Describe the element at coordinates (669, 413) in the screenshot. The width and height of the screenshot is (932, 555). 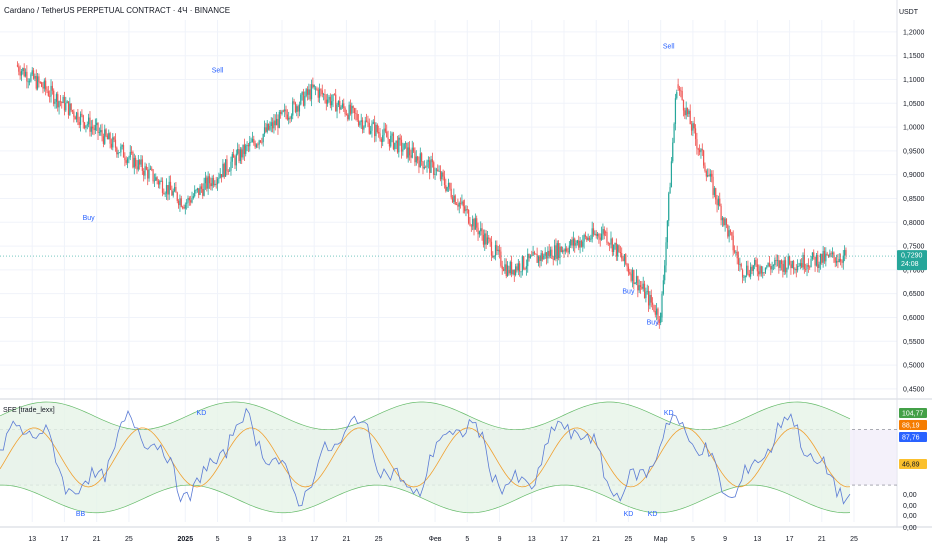
I see `oscillator-annotation: KD` at that location.